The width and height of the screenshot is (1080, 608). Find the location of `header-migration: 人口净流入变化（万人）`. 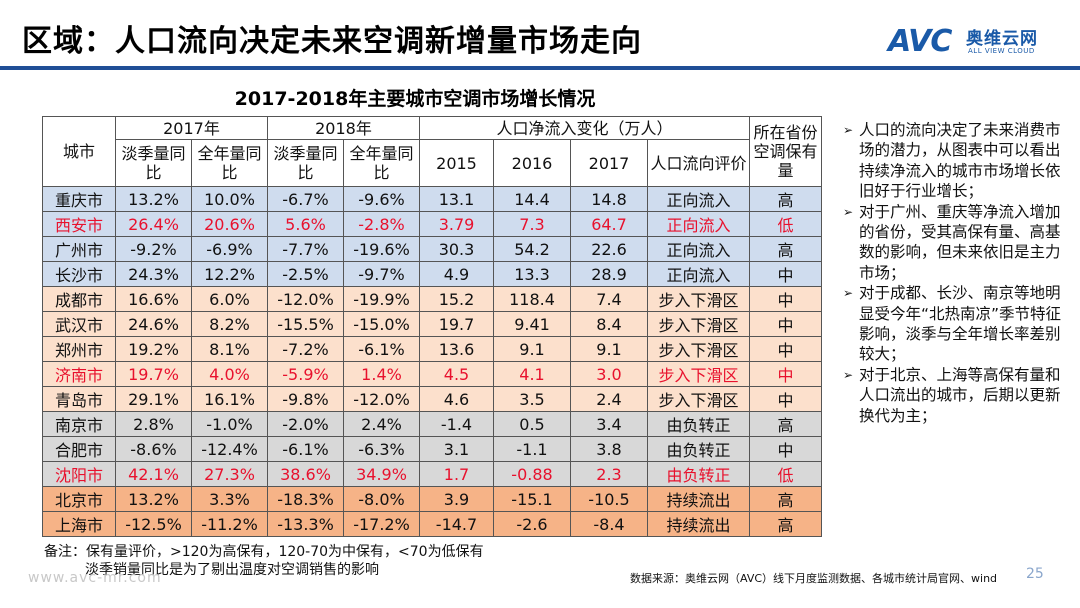

header-migration: 人口净流入变化（万人） is located at coordinates (584, 128).